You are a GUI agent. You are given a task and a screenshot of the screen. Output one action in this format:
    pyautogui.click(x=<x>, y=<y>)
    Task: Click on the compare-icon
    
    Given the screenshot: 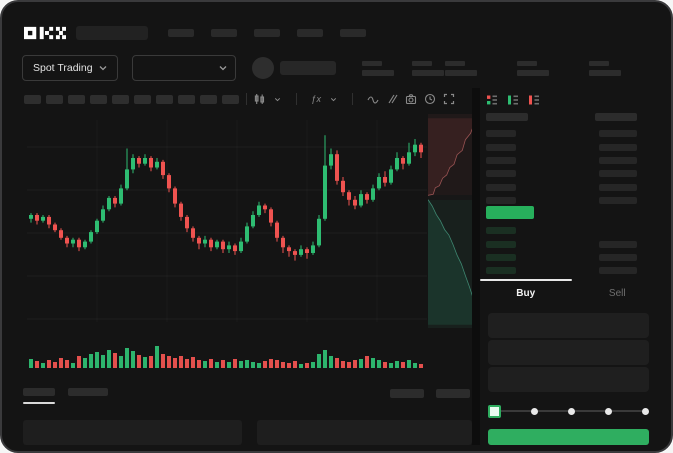 What is the action you would take?
    pyautogui.click(x=392, y=99)
    